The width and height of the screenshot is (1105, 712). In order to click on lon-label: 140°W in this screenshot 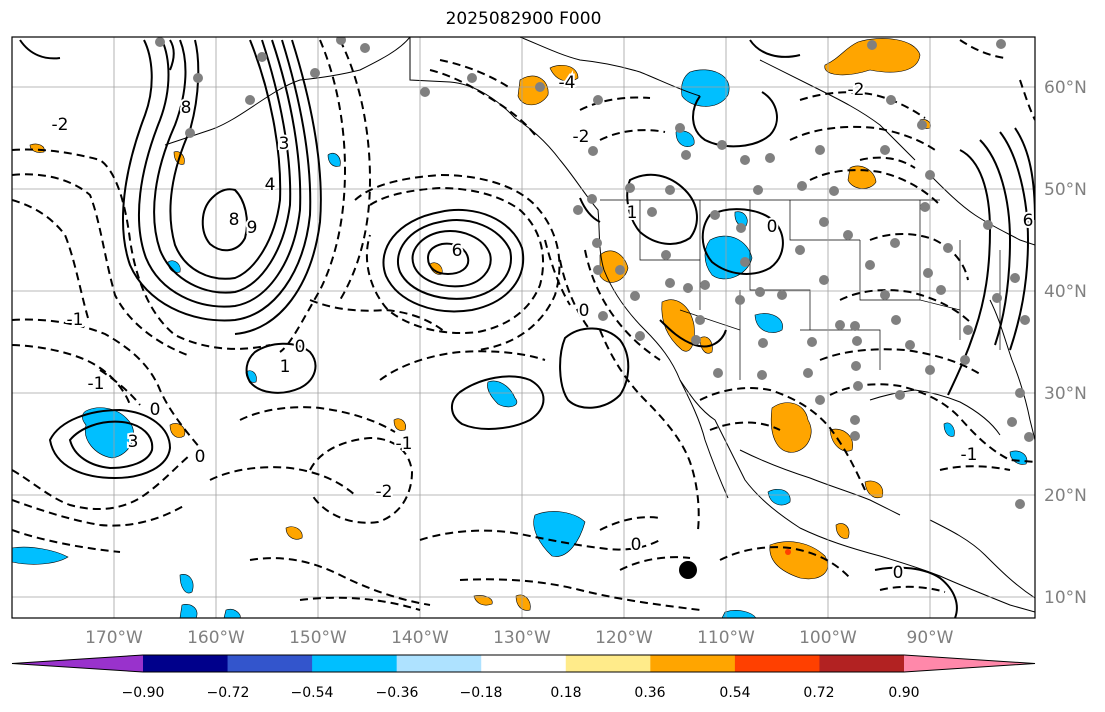, I will do `click(420, 638)`.